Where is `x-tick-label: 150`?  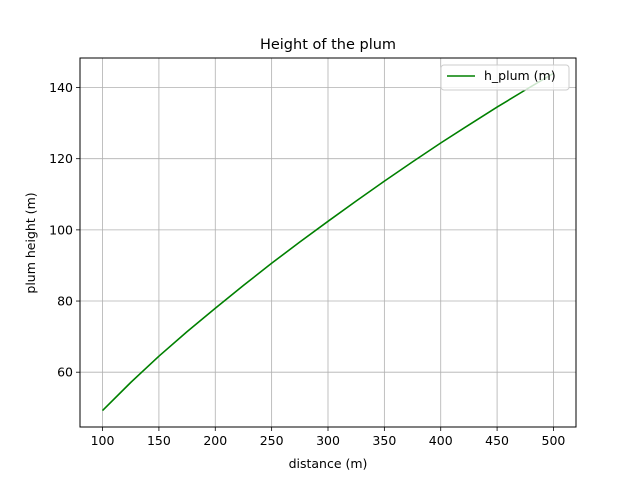 x-tick-label: 150 is located at coordinates (159, 440).